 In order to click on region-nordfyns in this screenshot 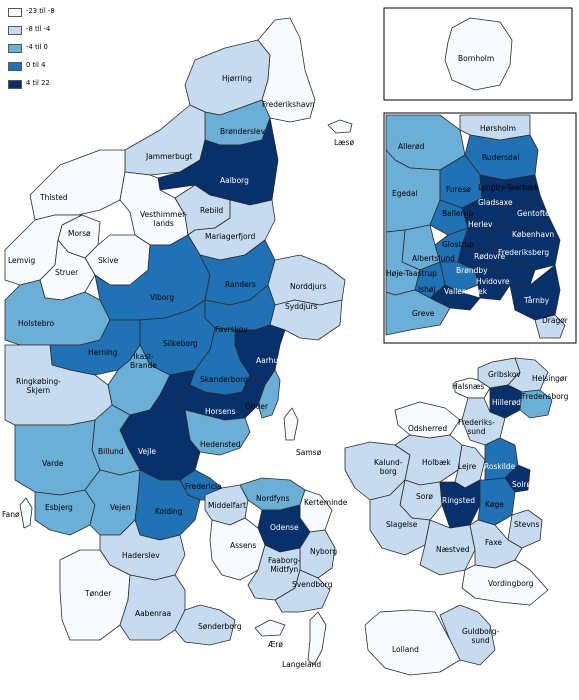, I will do `click(272, 494)`.